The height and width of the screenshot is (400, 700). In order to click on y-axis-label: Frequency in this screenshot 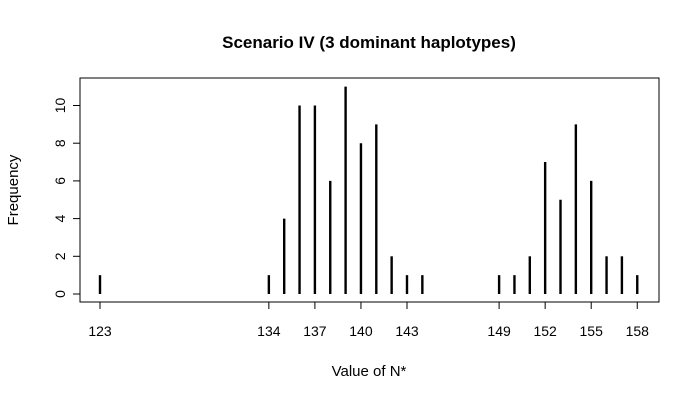, I will do `click(13, 189)`.